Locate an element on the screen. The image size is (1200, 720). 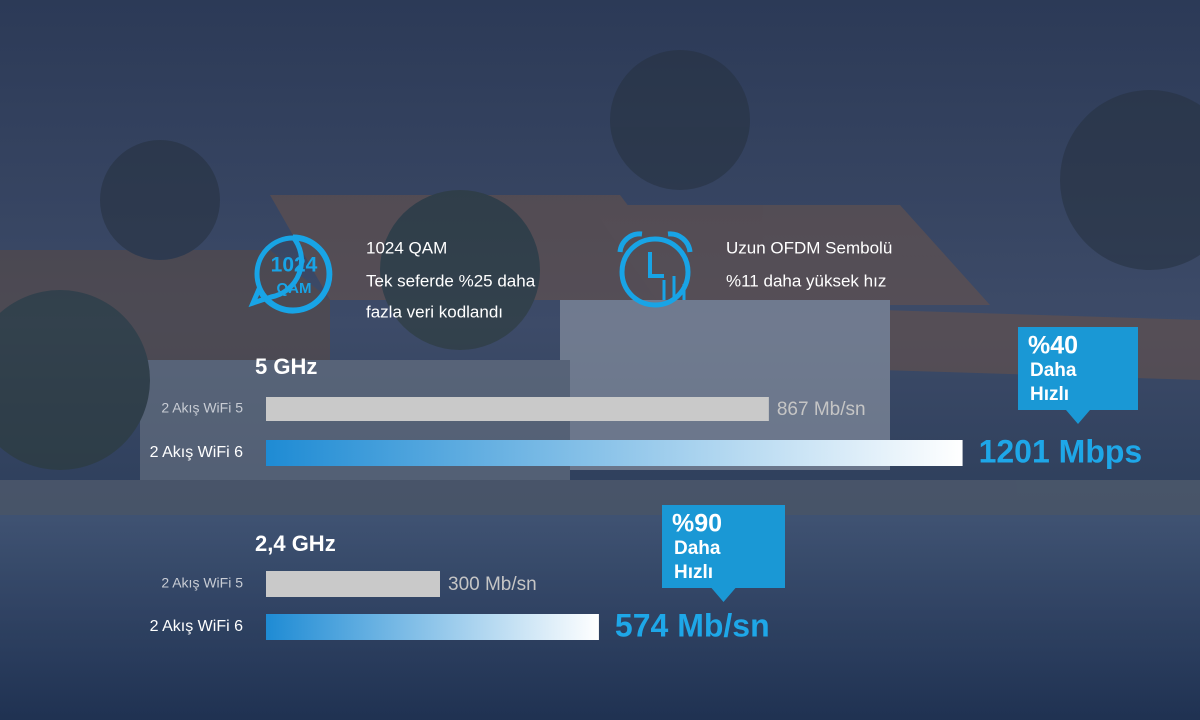
feature-title: 1024 QAM is located at coordinates (406, 247).